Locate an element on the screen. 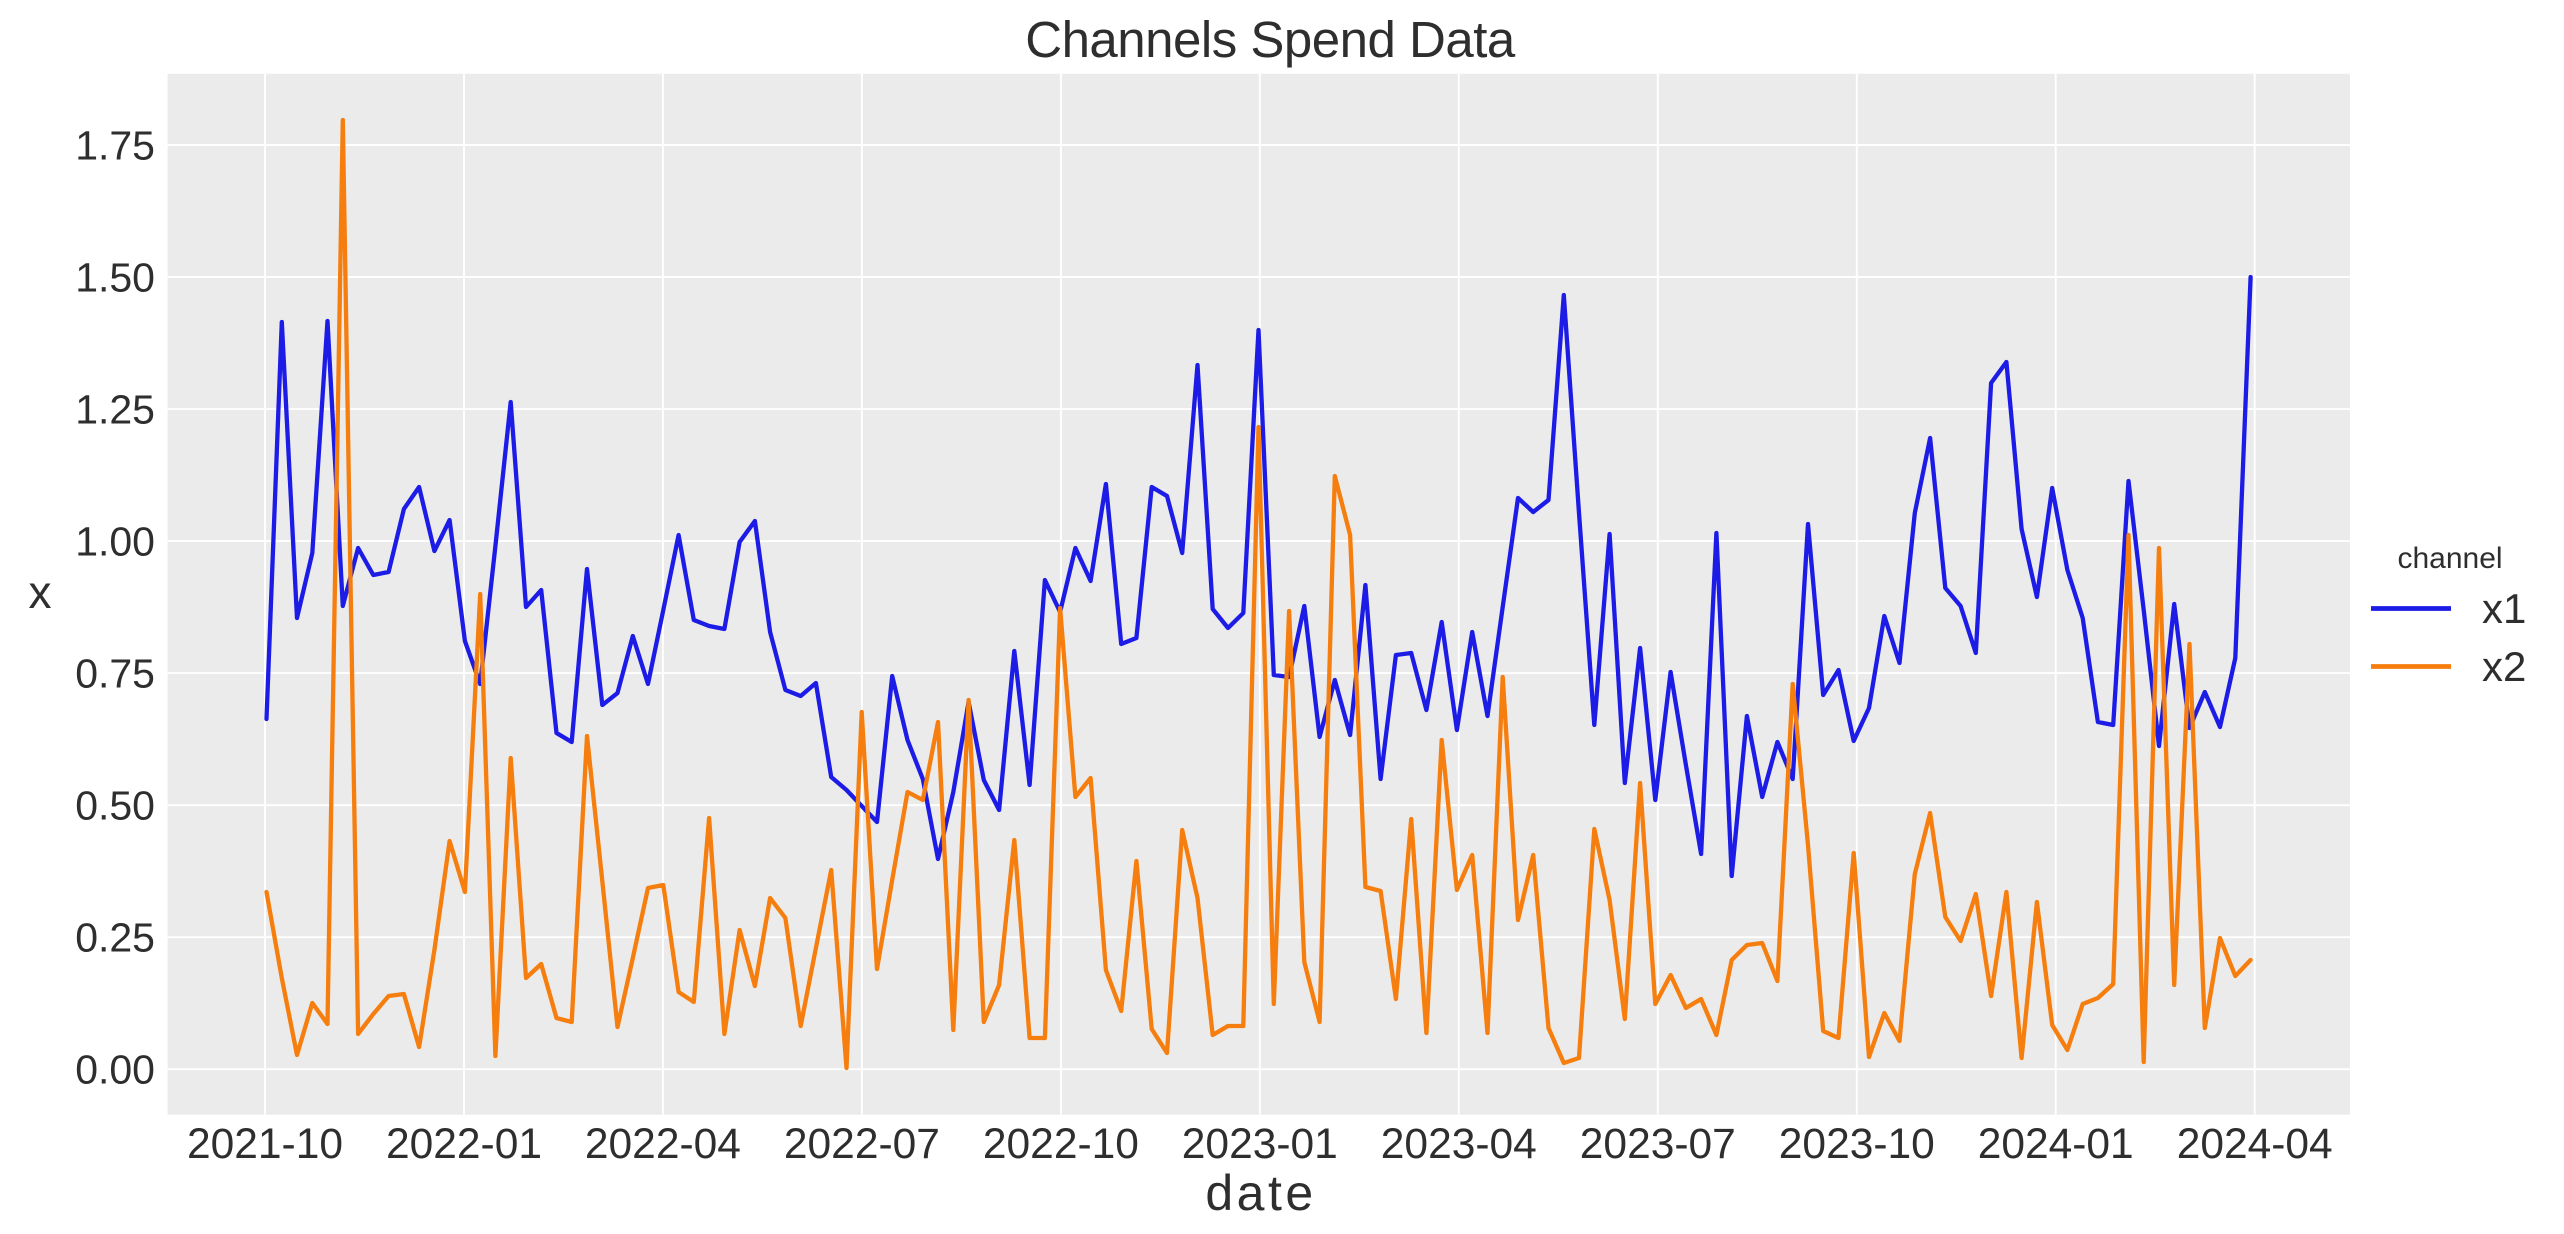 The image size is (2564, 1234). svg-text: 0.25 is located at coordinates (115, 938).